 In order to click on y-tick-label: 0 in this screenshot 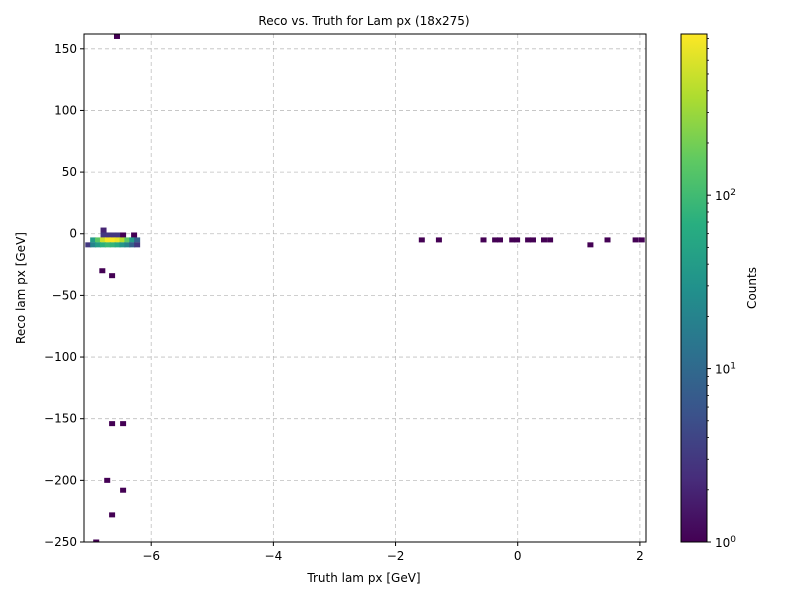, I will do `click(73, 234)`.